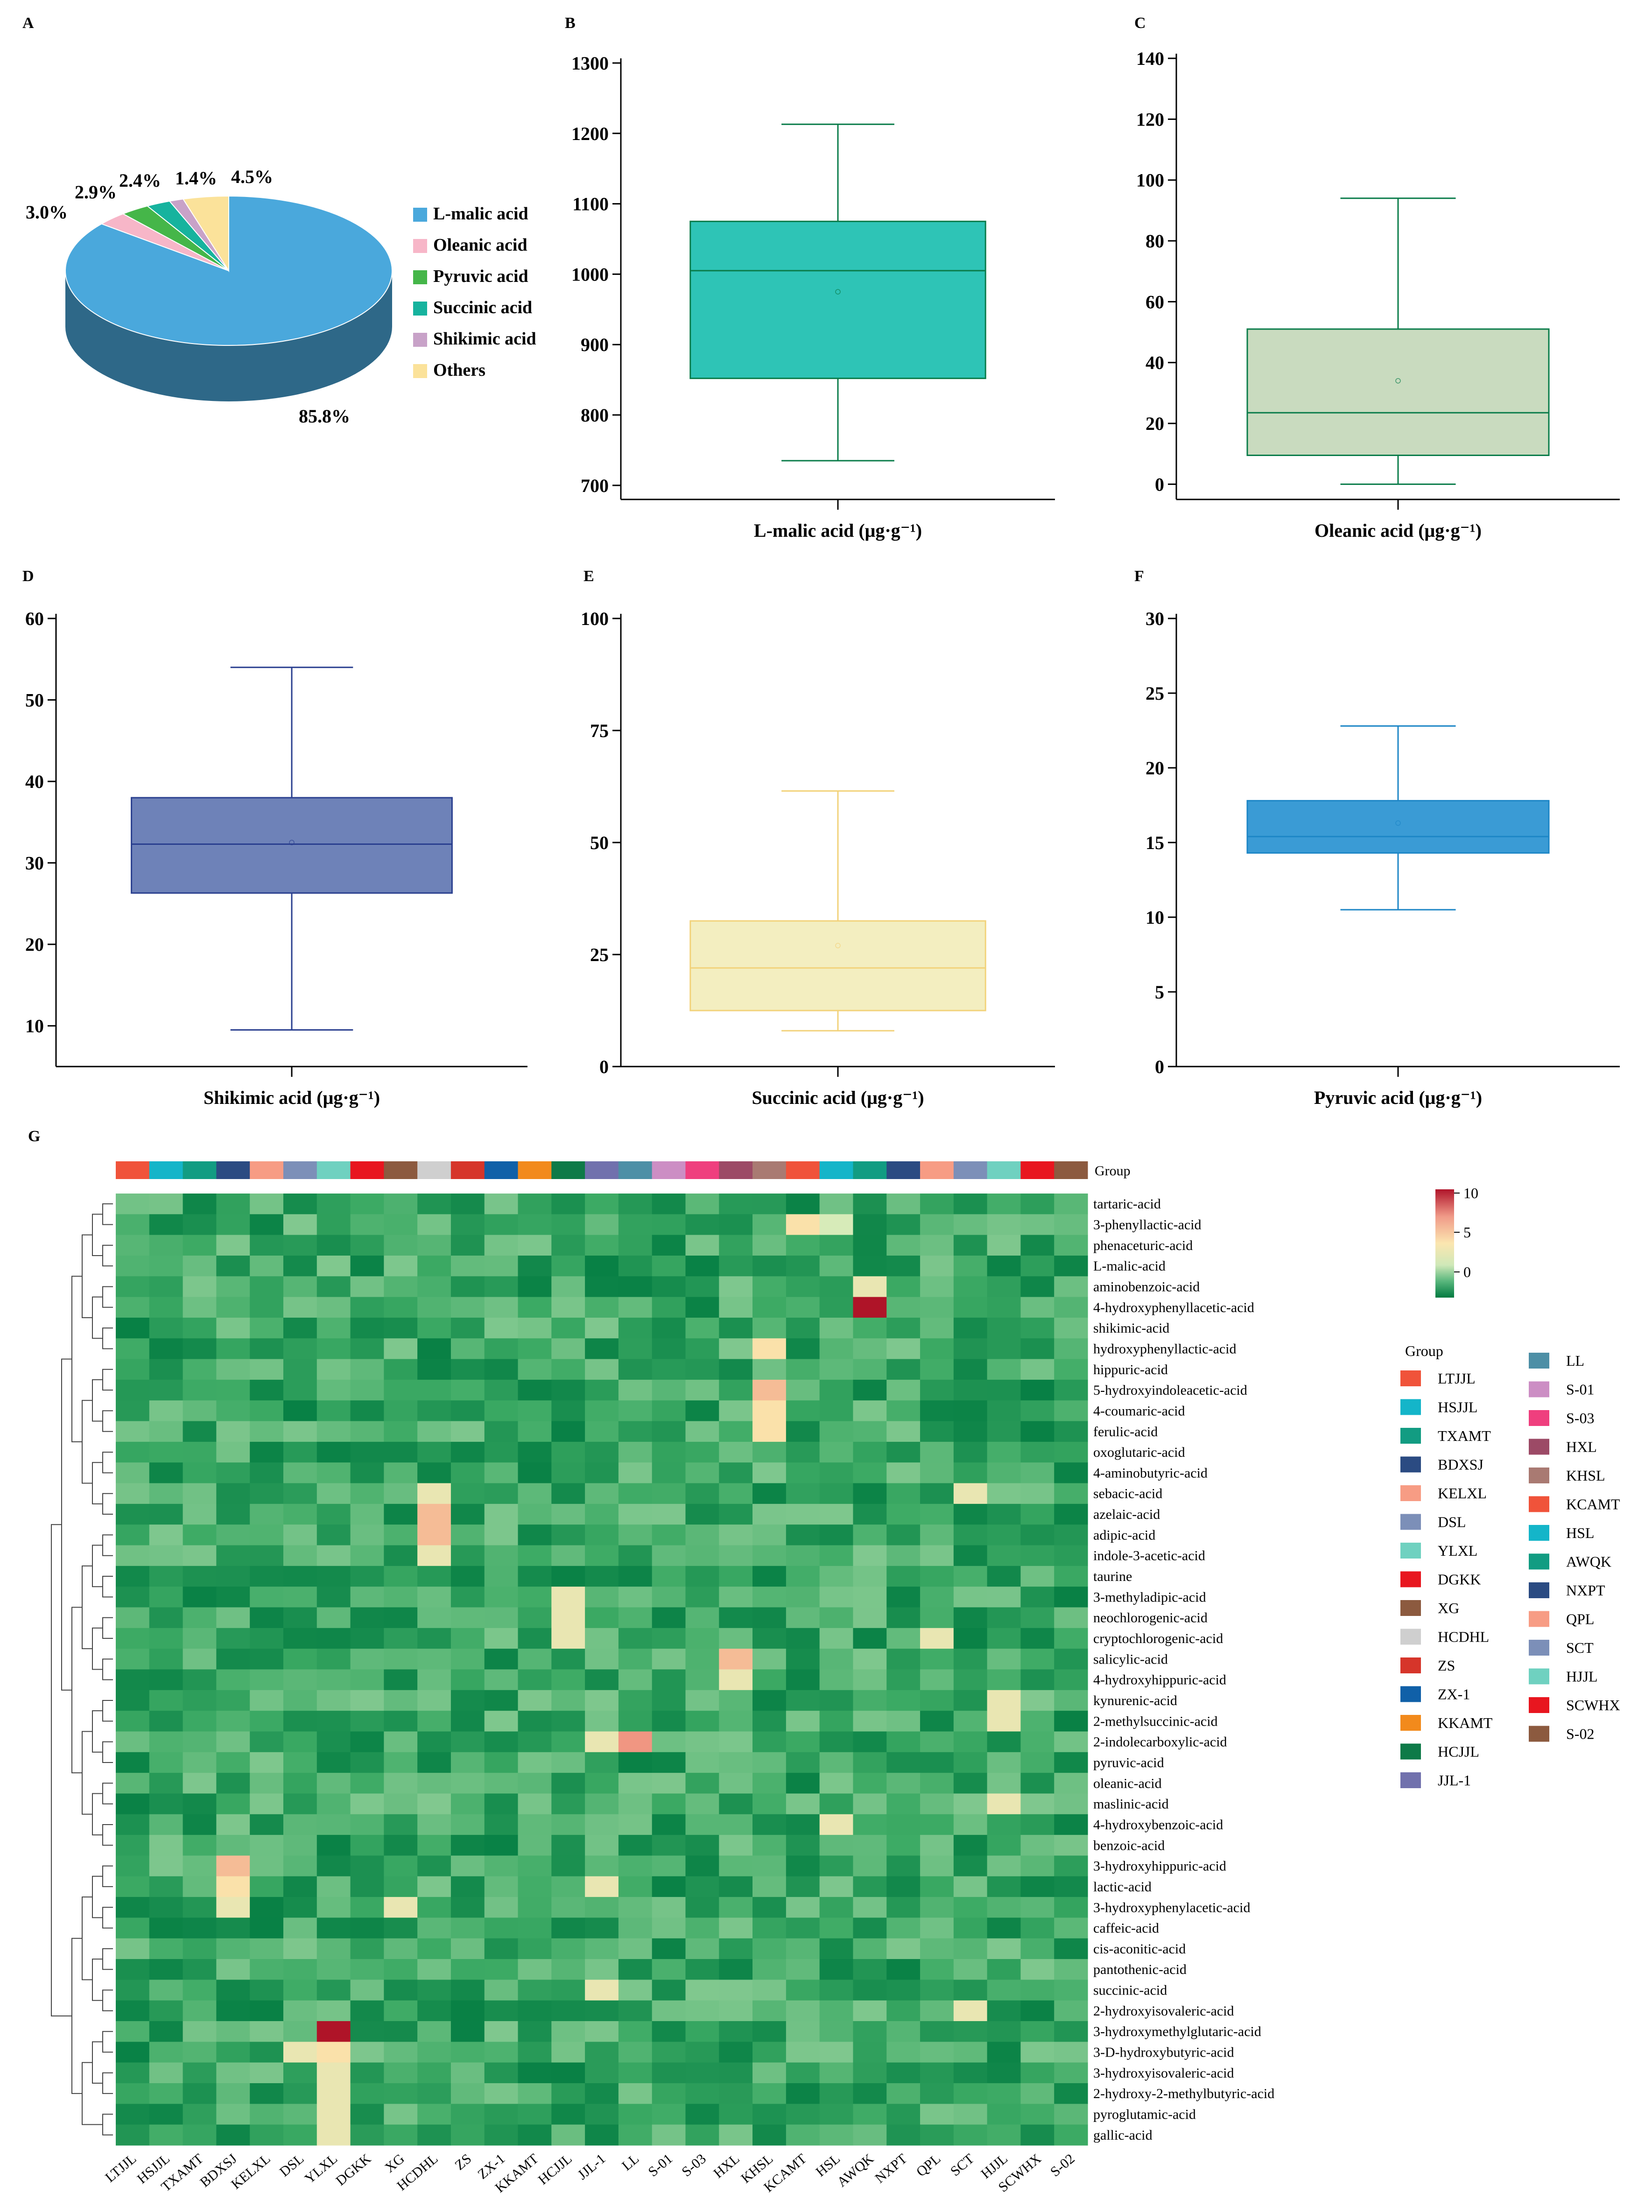 The image size is (1652, 2212). What do you see at coordinates (1135, 1700) in the screenshot?
I see `heatmap-row-label: kynurenic-acid` at bounding box center [1135, 1700].